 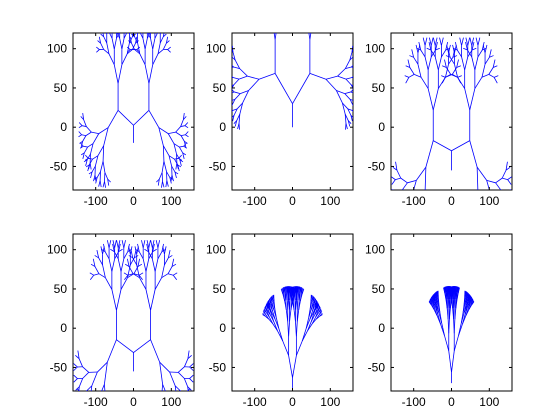 What do you see at coordinates (381, 127) in the screenshot?
I see `y-tick-label: 0` at bounding box center [381, 127].